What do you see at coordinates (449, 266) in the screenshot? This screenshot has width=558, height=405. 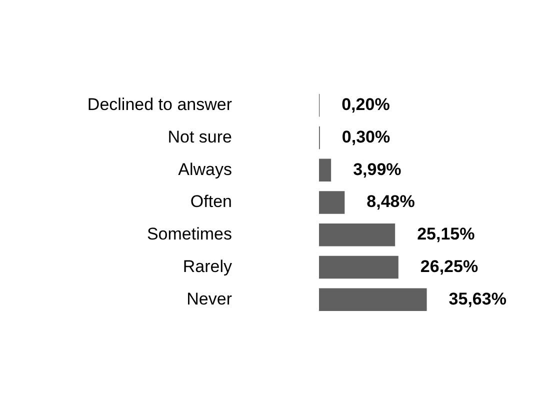 I see `data-label: 26,25%` at bounding box center [449, 266].